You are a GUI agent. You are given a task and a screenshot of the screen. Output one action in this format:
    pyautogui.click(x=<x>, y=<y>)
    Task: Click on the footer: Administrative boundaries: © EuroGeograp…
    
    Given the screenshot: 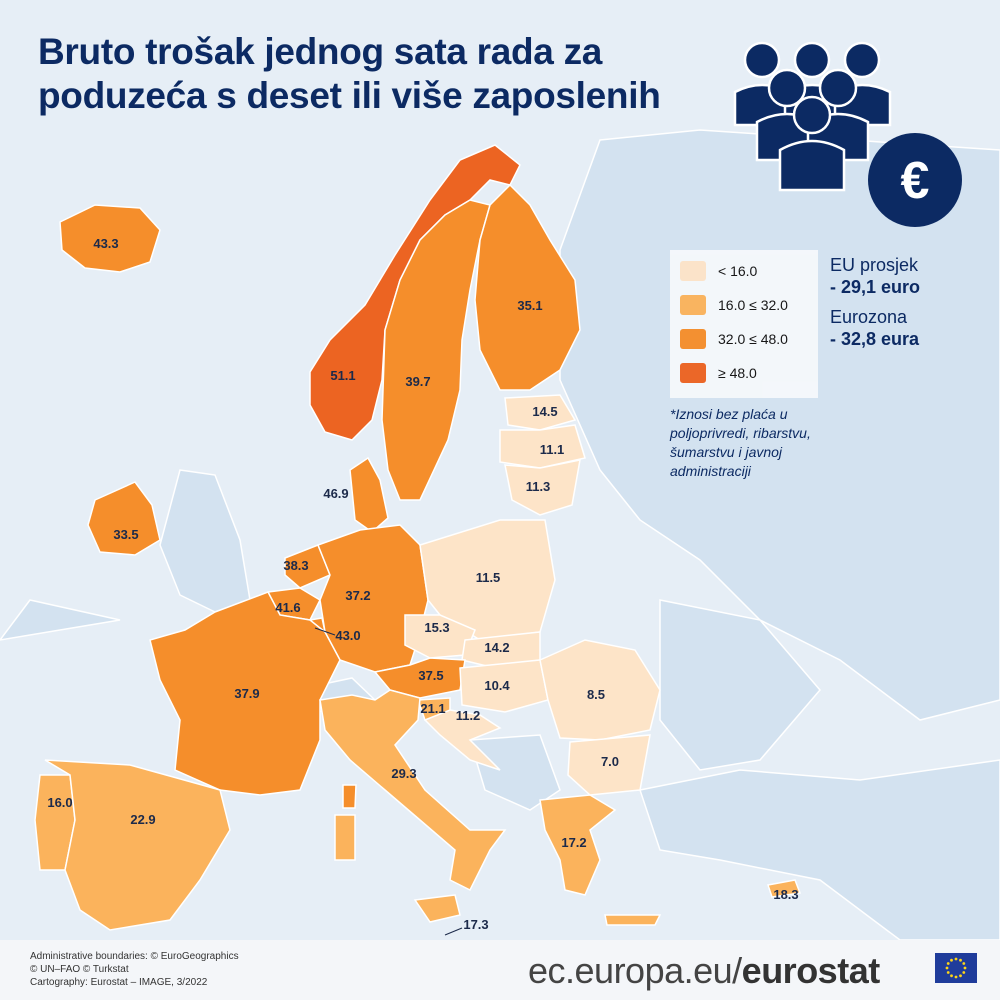 What is the action you would take?
    pyautogui.click(x=500, y=970)
    